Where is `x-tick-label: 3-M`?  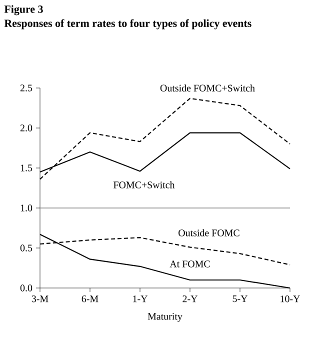
x-tick-label: 3-M is located at coordinates (40, 299).